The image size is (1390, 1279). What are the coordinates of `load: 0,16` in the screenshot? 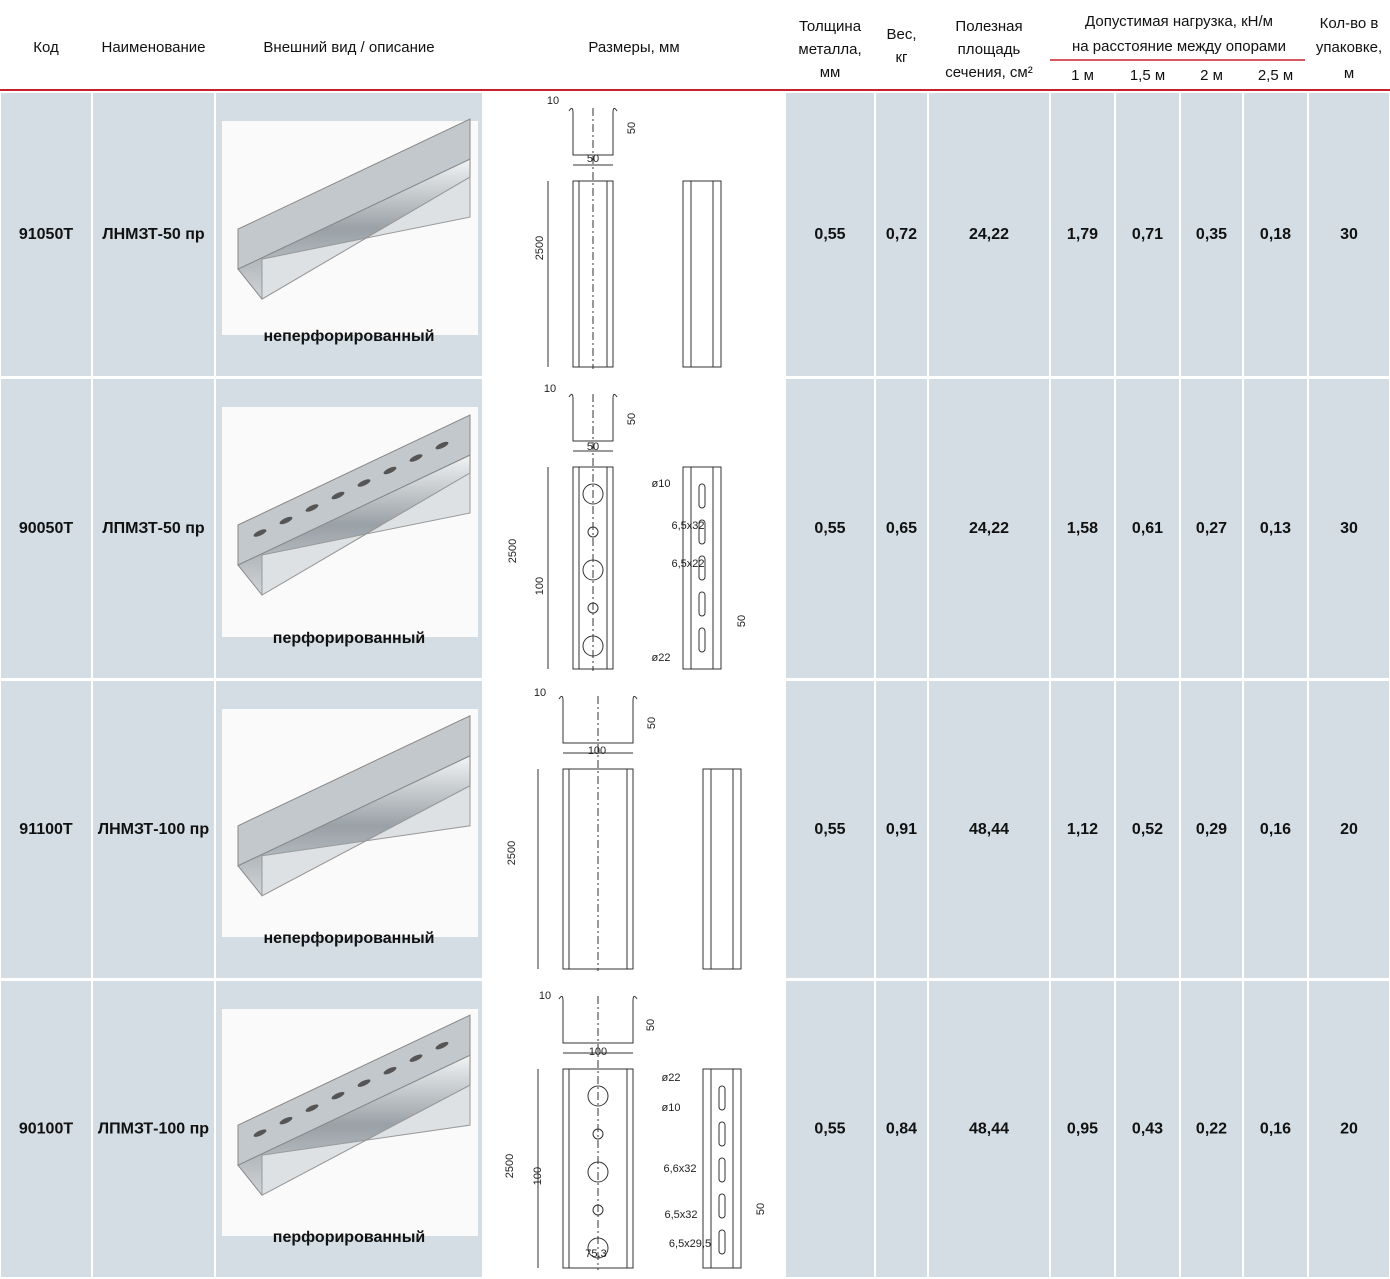 It's located at (1275, 1129).